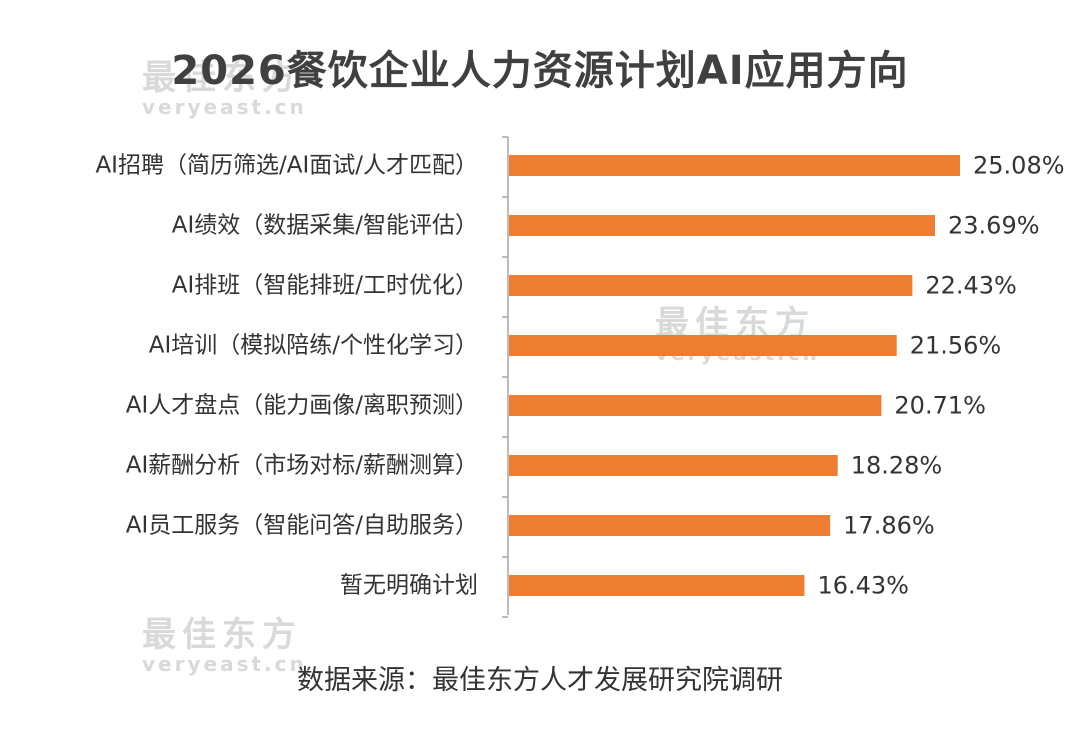 The width and height of the screenshot is (1080, 733). I want to click on value-label: 22.43%, so click(971, 286).